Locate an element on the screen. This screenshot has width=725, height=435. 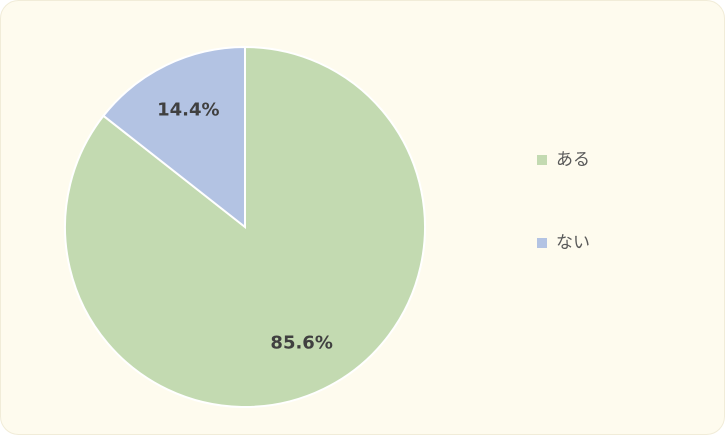
data-label: 85.6% is located at coordinates (301, 343).